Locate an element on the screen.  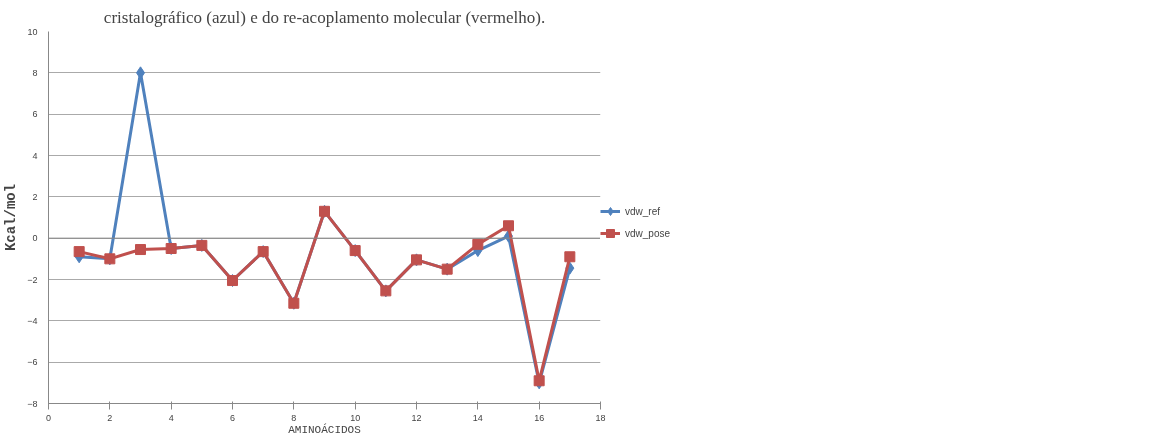
y-tick-label: −4 is located at coordinates (32, 320).